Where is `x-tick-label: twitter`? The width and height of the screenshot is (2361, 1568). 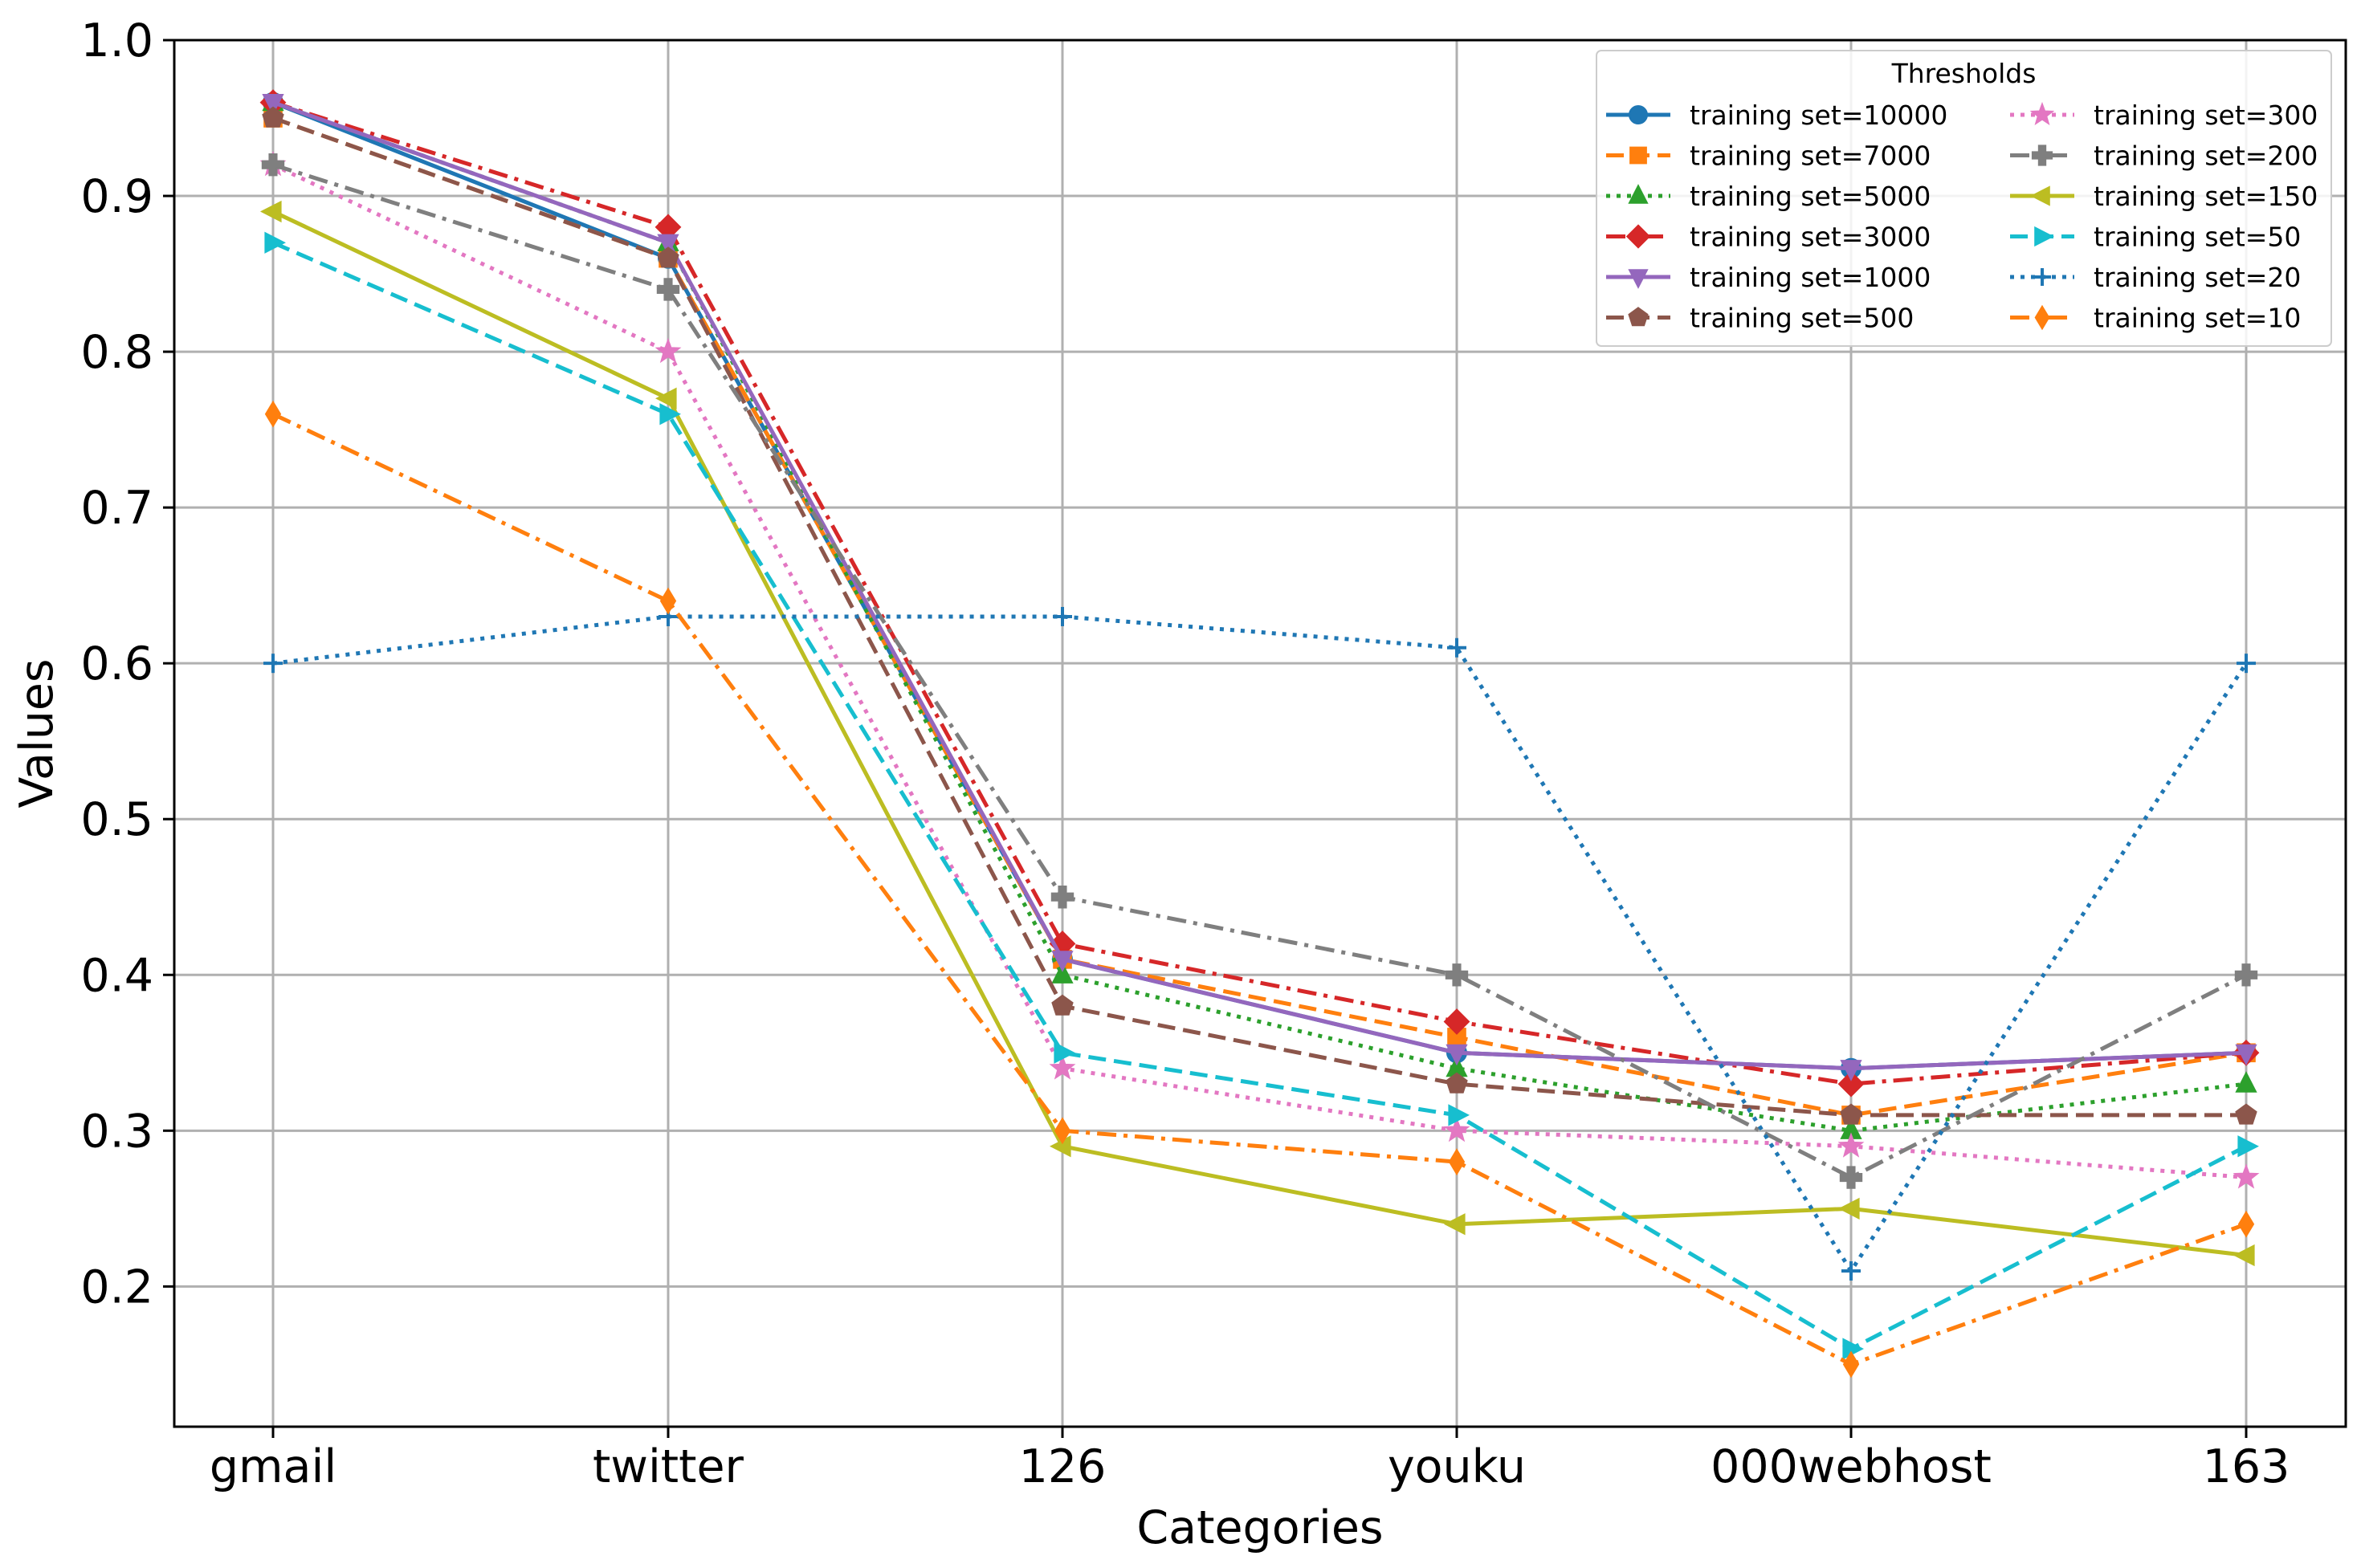 x-tick-label: twitter is located at coordinates (668, 1466).